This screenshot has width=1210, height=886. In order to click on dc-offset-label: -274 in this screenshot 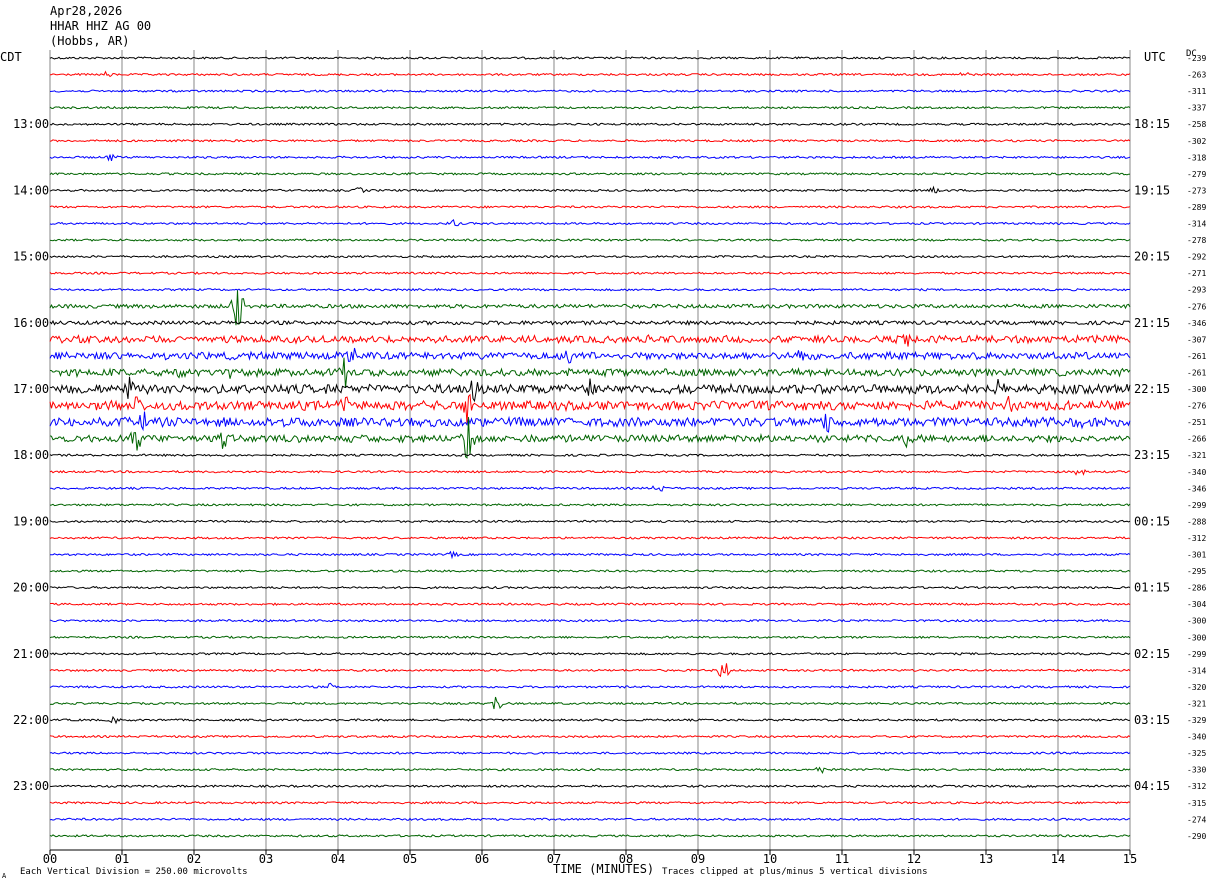, I will do `click(1196, 819)`.